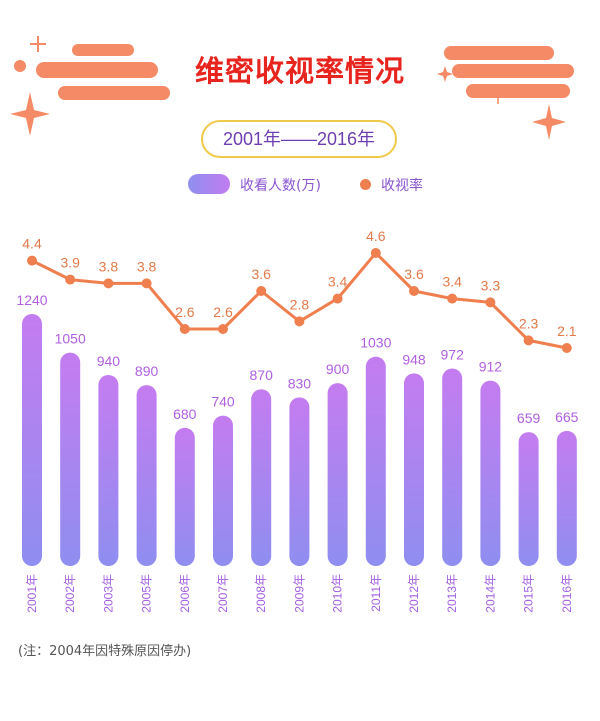 This screenshot has width=600, height=721. Describe the element at coordinates (223, 402) in the screenshot. I see `bar-value-label: 740` at that location.